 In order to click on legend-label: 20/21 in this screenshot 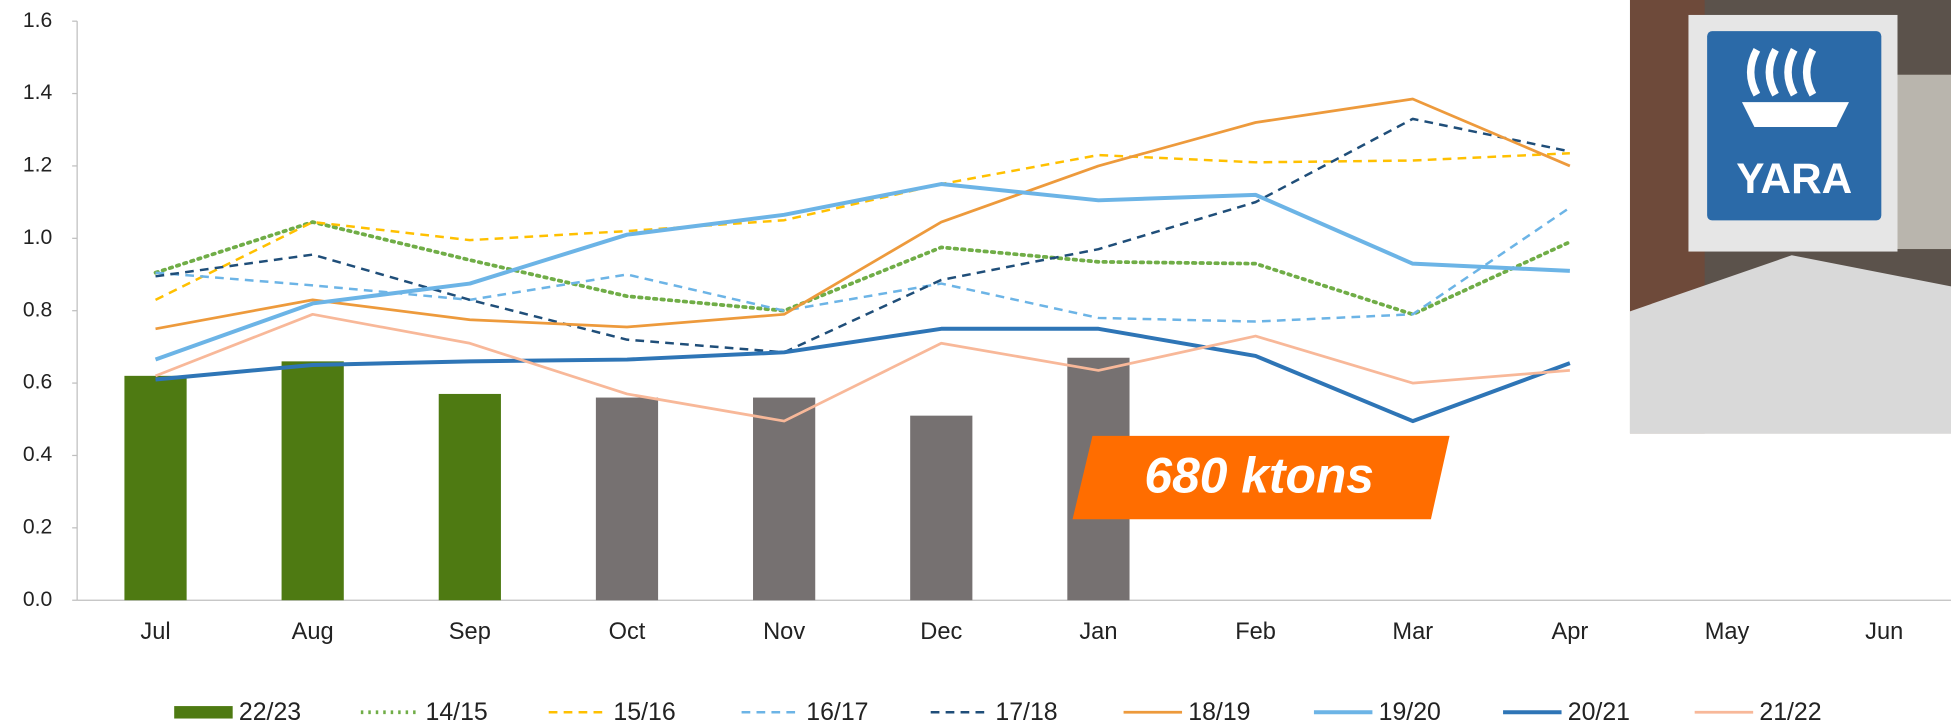, I will do `click(1599, 712)`.